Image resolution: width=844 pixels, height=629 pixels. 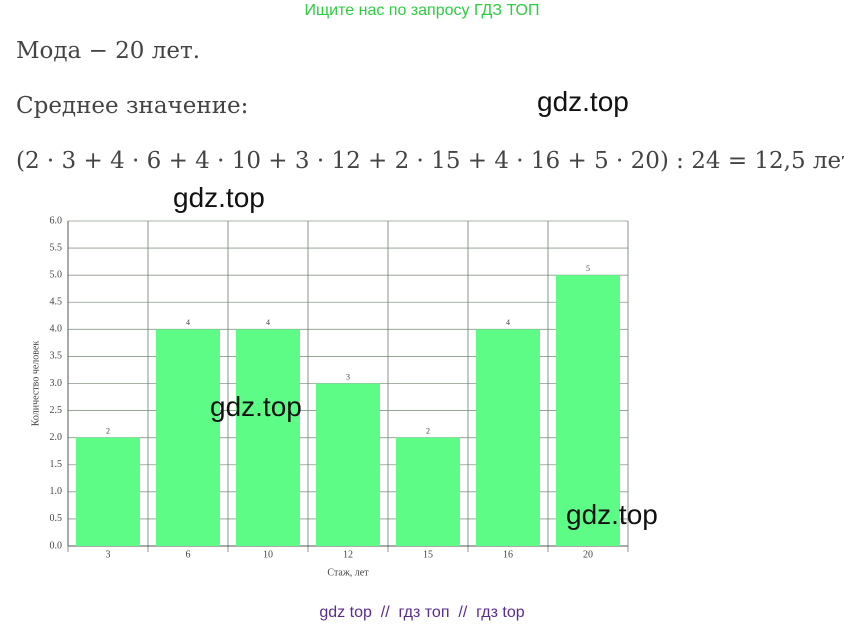 What do you see at coordinates (108, 51) in the screenshot?
I see `mode-text: Мода − 20 лет.` at bounding box center [108, 51].